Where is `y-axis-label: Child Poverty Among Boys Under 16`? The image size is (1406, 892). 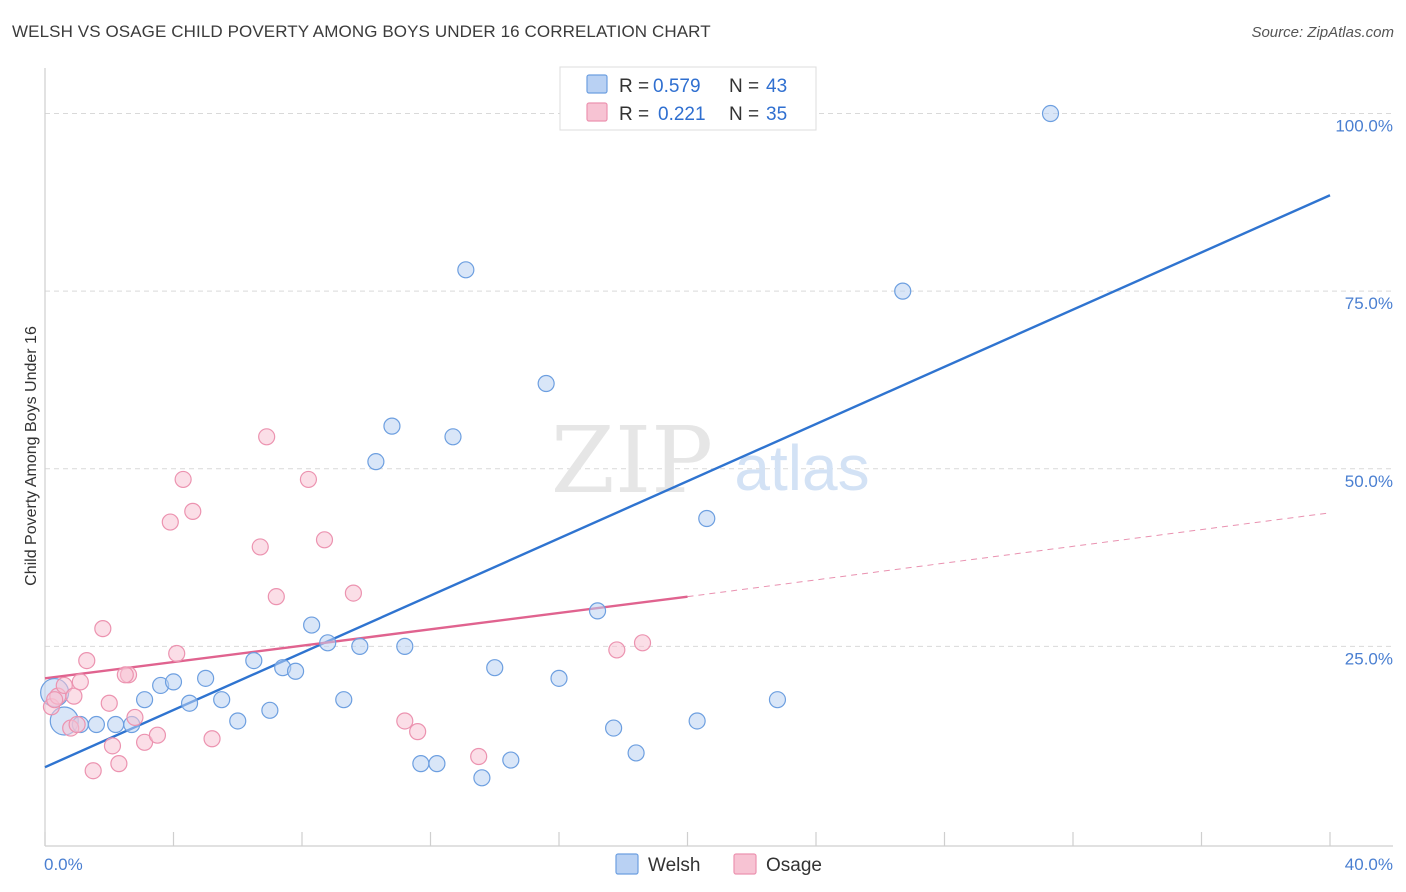
y-axis-label: Child Poverty Among Boys Under 16 is located at coordinates (31, 456).